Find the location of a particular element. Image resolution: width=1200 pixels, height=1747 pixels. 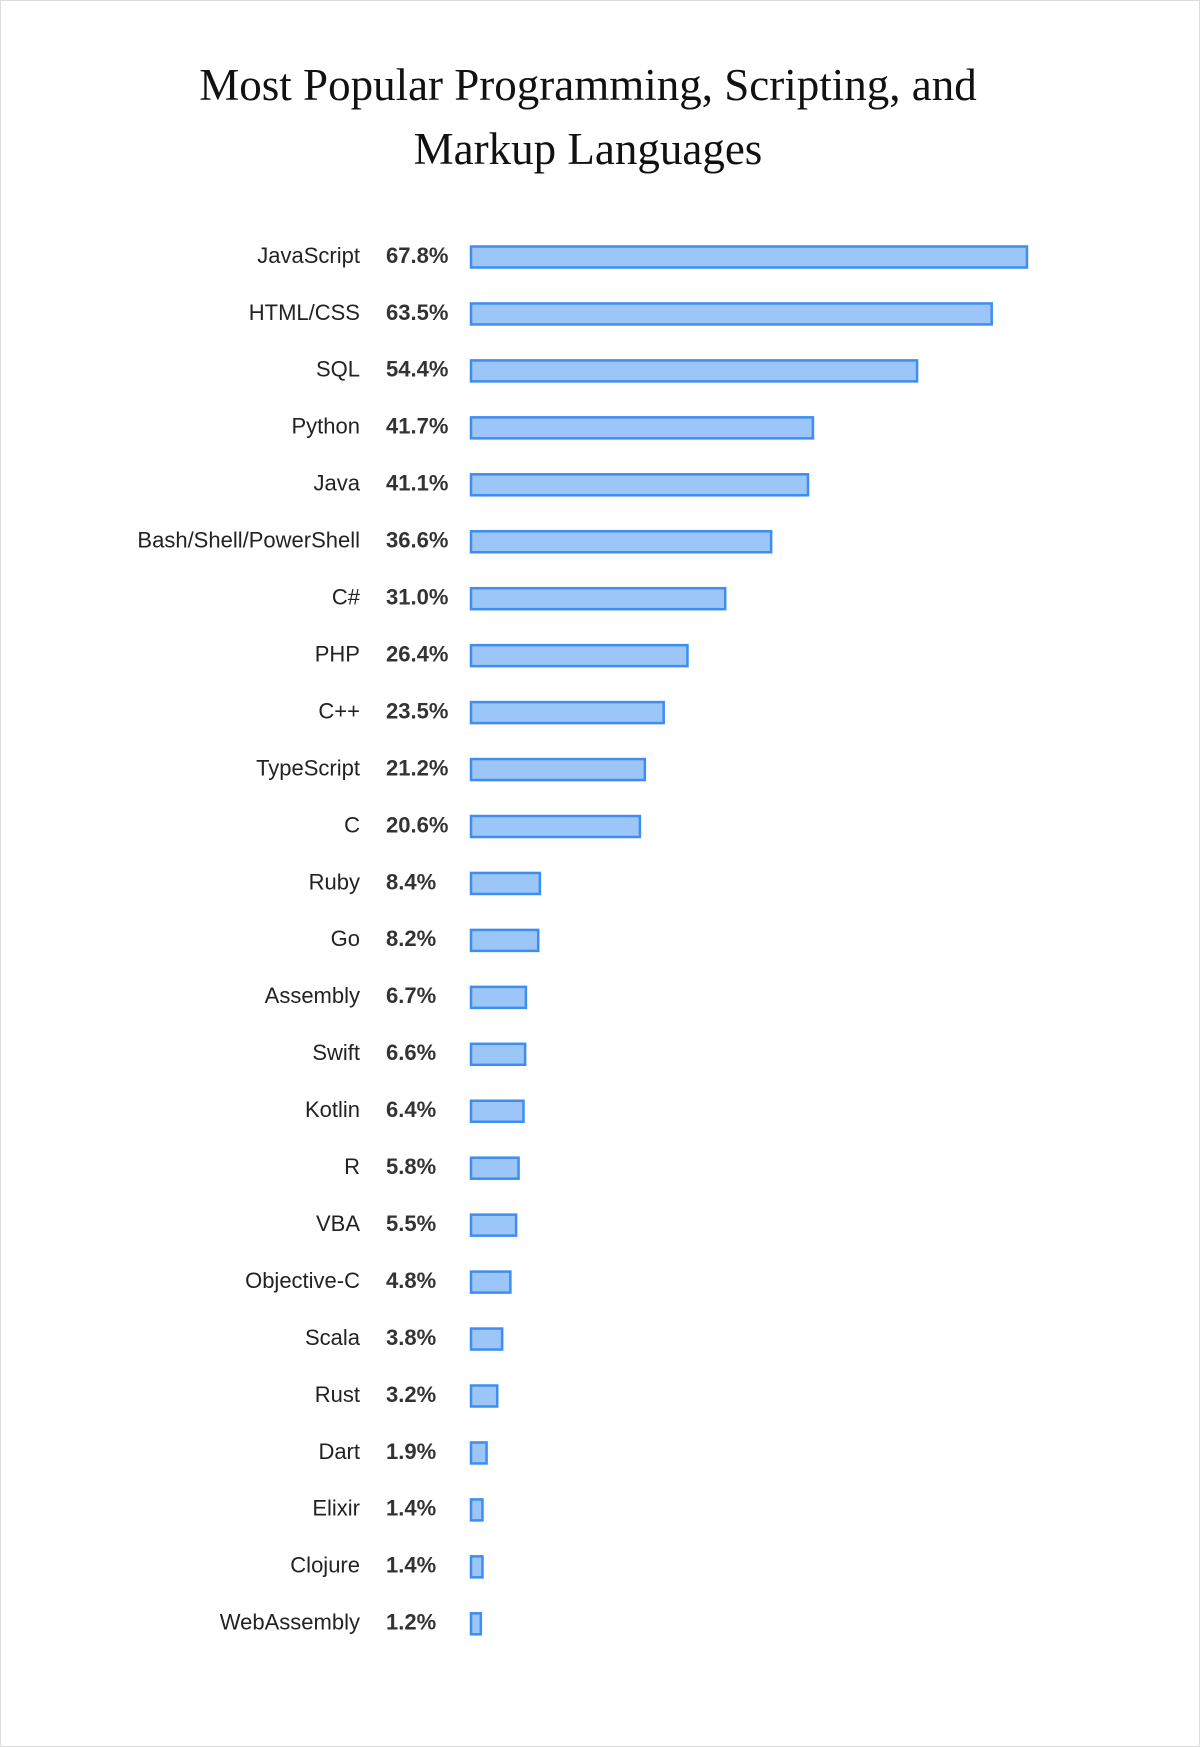

category-label: Go is located at coordinates (345, 938).